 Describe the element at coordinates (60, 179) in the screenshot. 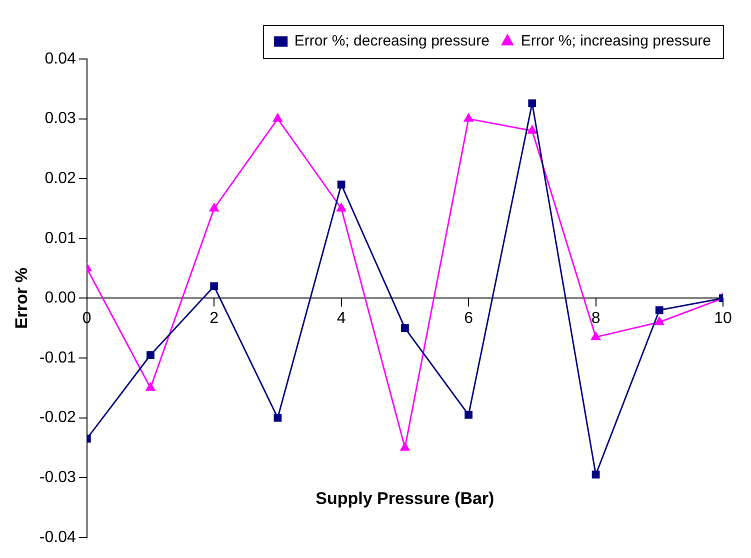

I see `y-tick-label: 0.02` at that location.